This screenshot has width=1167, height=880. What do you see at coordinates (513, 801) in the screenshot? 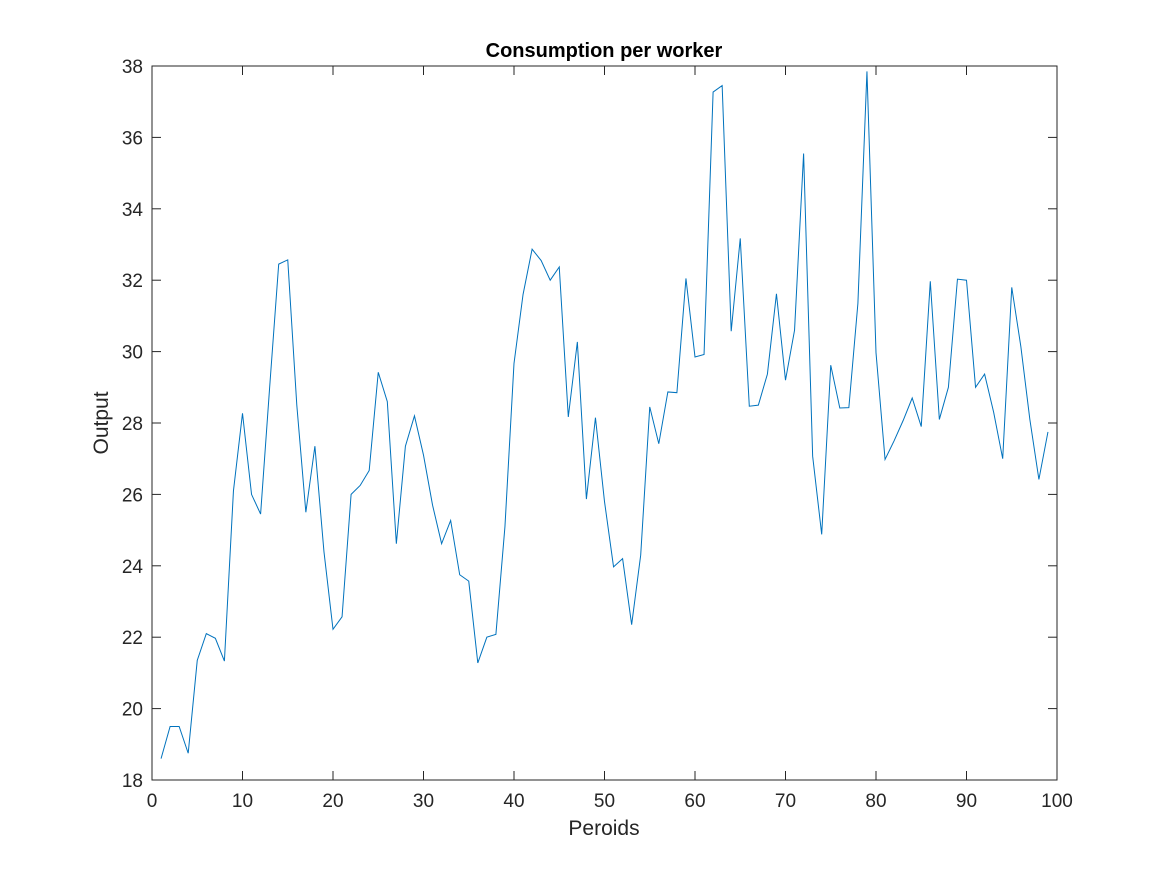
I see `x-tick-label: 40` at bounding box center [513, 801].